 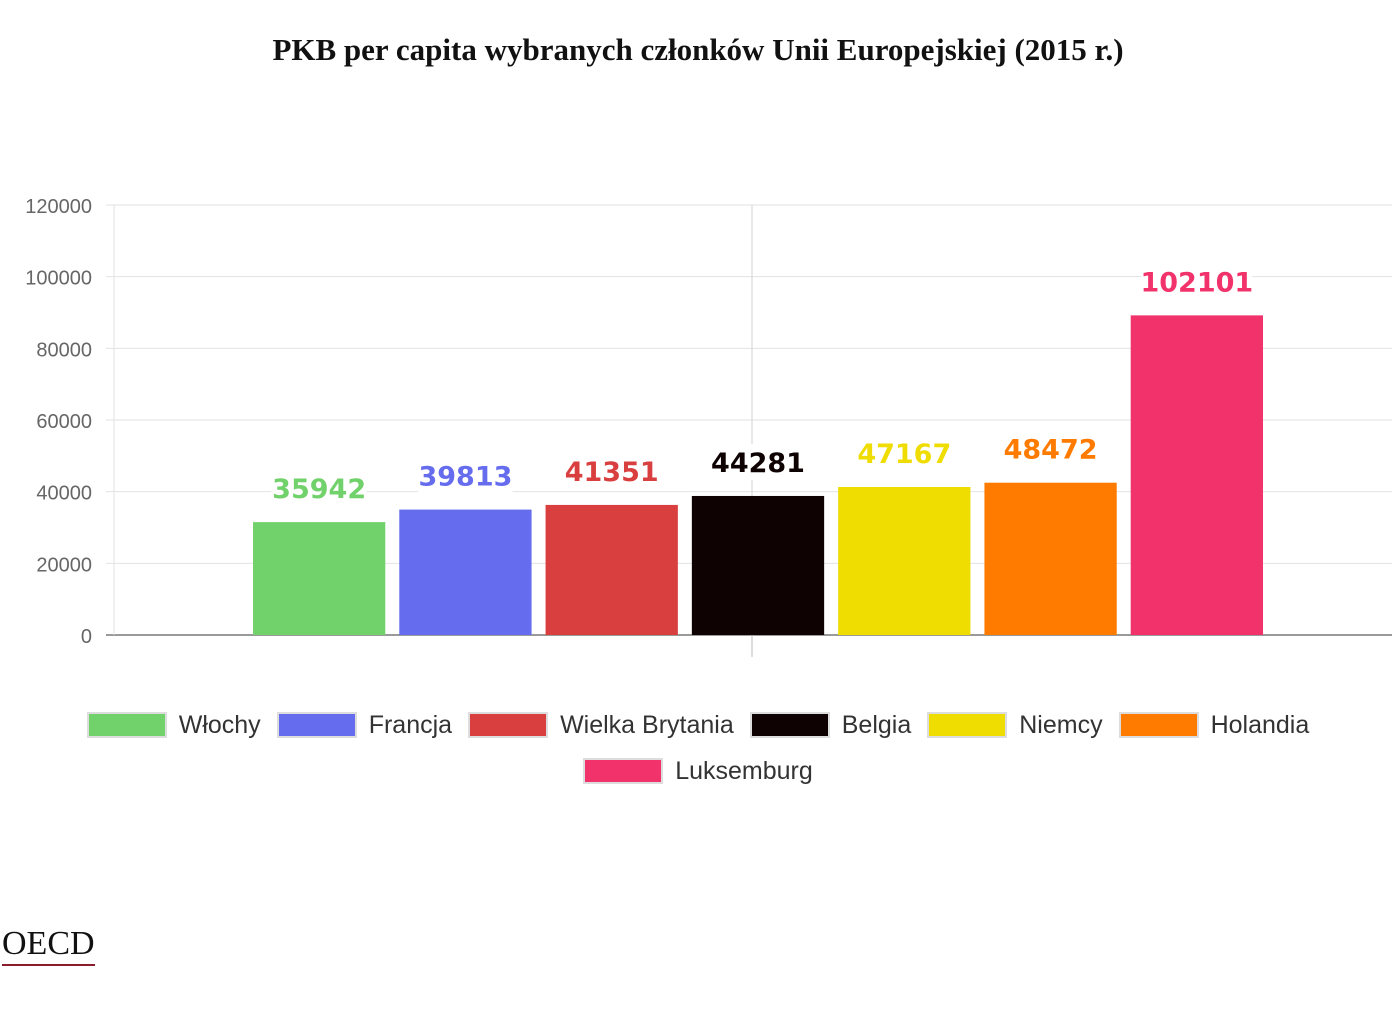 I want to click on legend-item-włochy: Włochy, so click(x=173, y=725).